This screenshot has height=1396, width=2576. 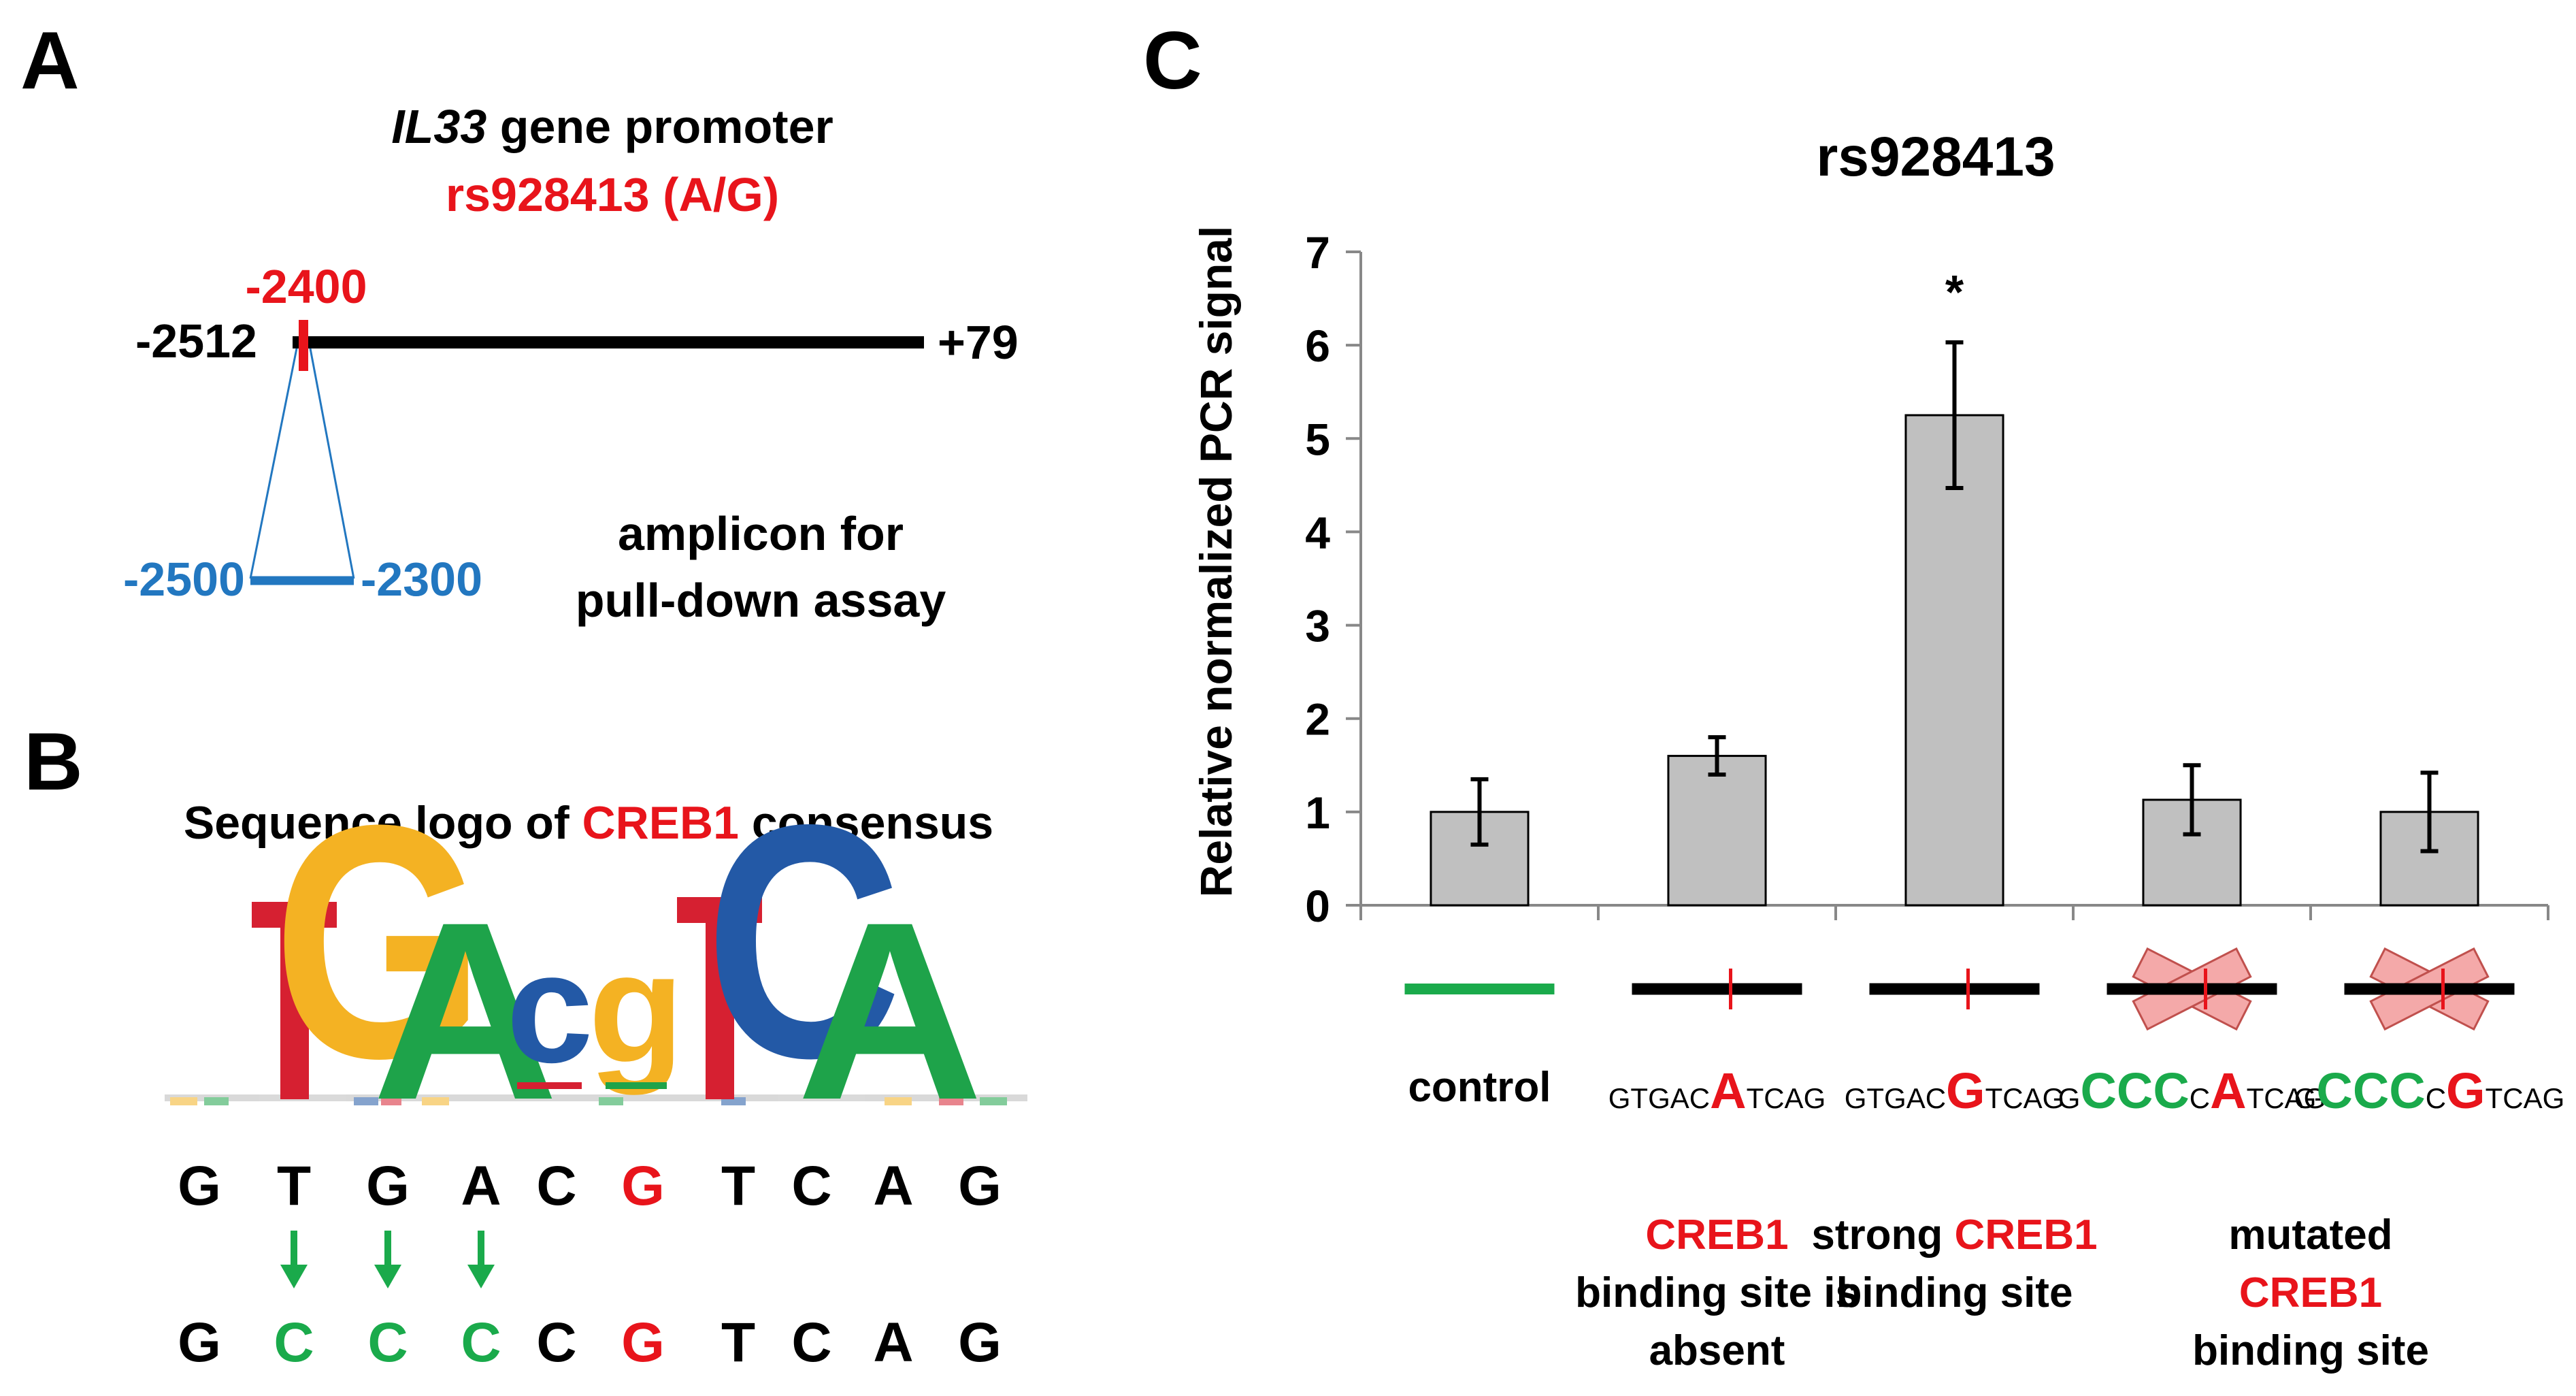 I want to click on zoom-line-left, so click(x=274, y=463).